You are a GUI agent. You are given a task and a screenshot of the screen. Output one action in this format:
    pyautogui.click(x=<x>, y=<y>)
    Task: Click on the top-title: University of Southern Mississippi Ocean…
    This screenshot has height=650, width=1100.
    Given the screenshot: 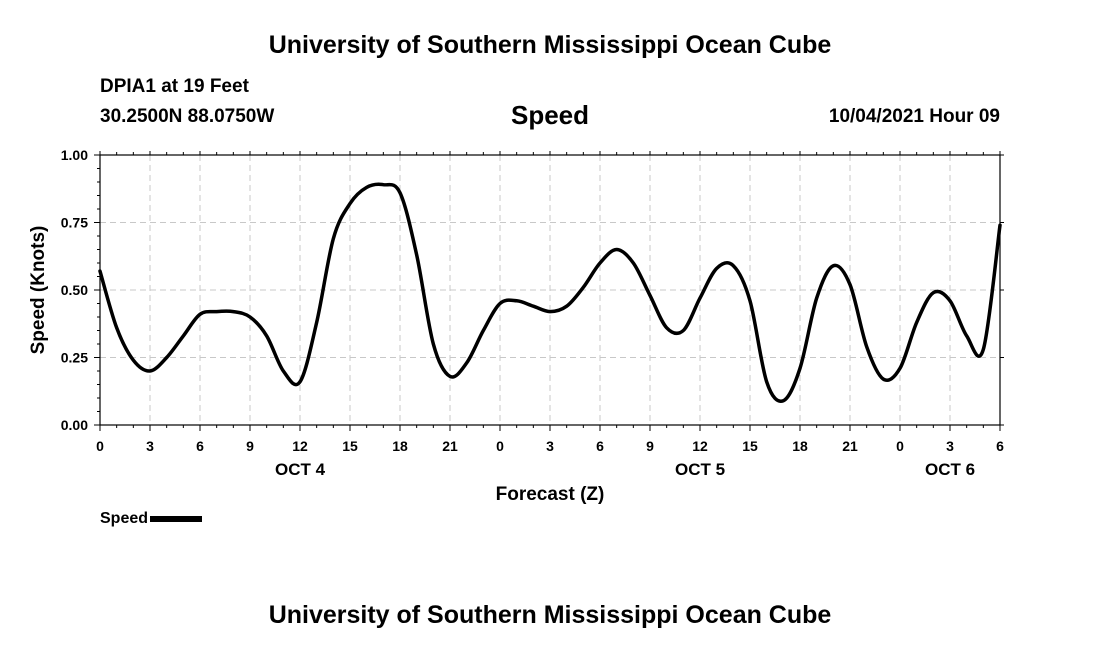 What is the action you would take?
    pyautogui.click(x=550, y=45)
    